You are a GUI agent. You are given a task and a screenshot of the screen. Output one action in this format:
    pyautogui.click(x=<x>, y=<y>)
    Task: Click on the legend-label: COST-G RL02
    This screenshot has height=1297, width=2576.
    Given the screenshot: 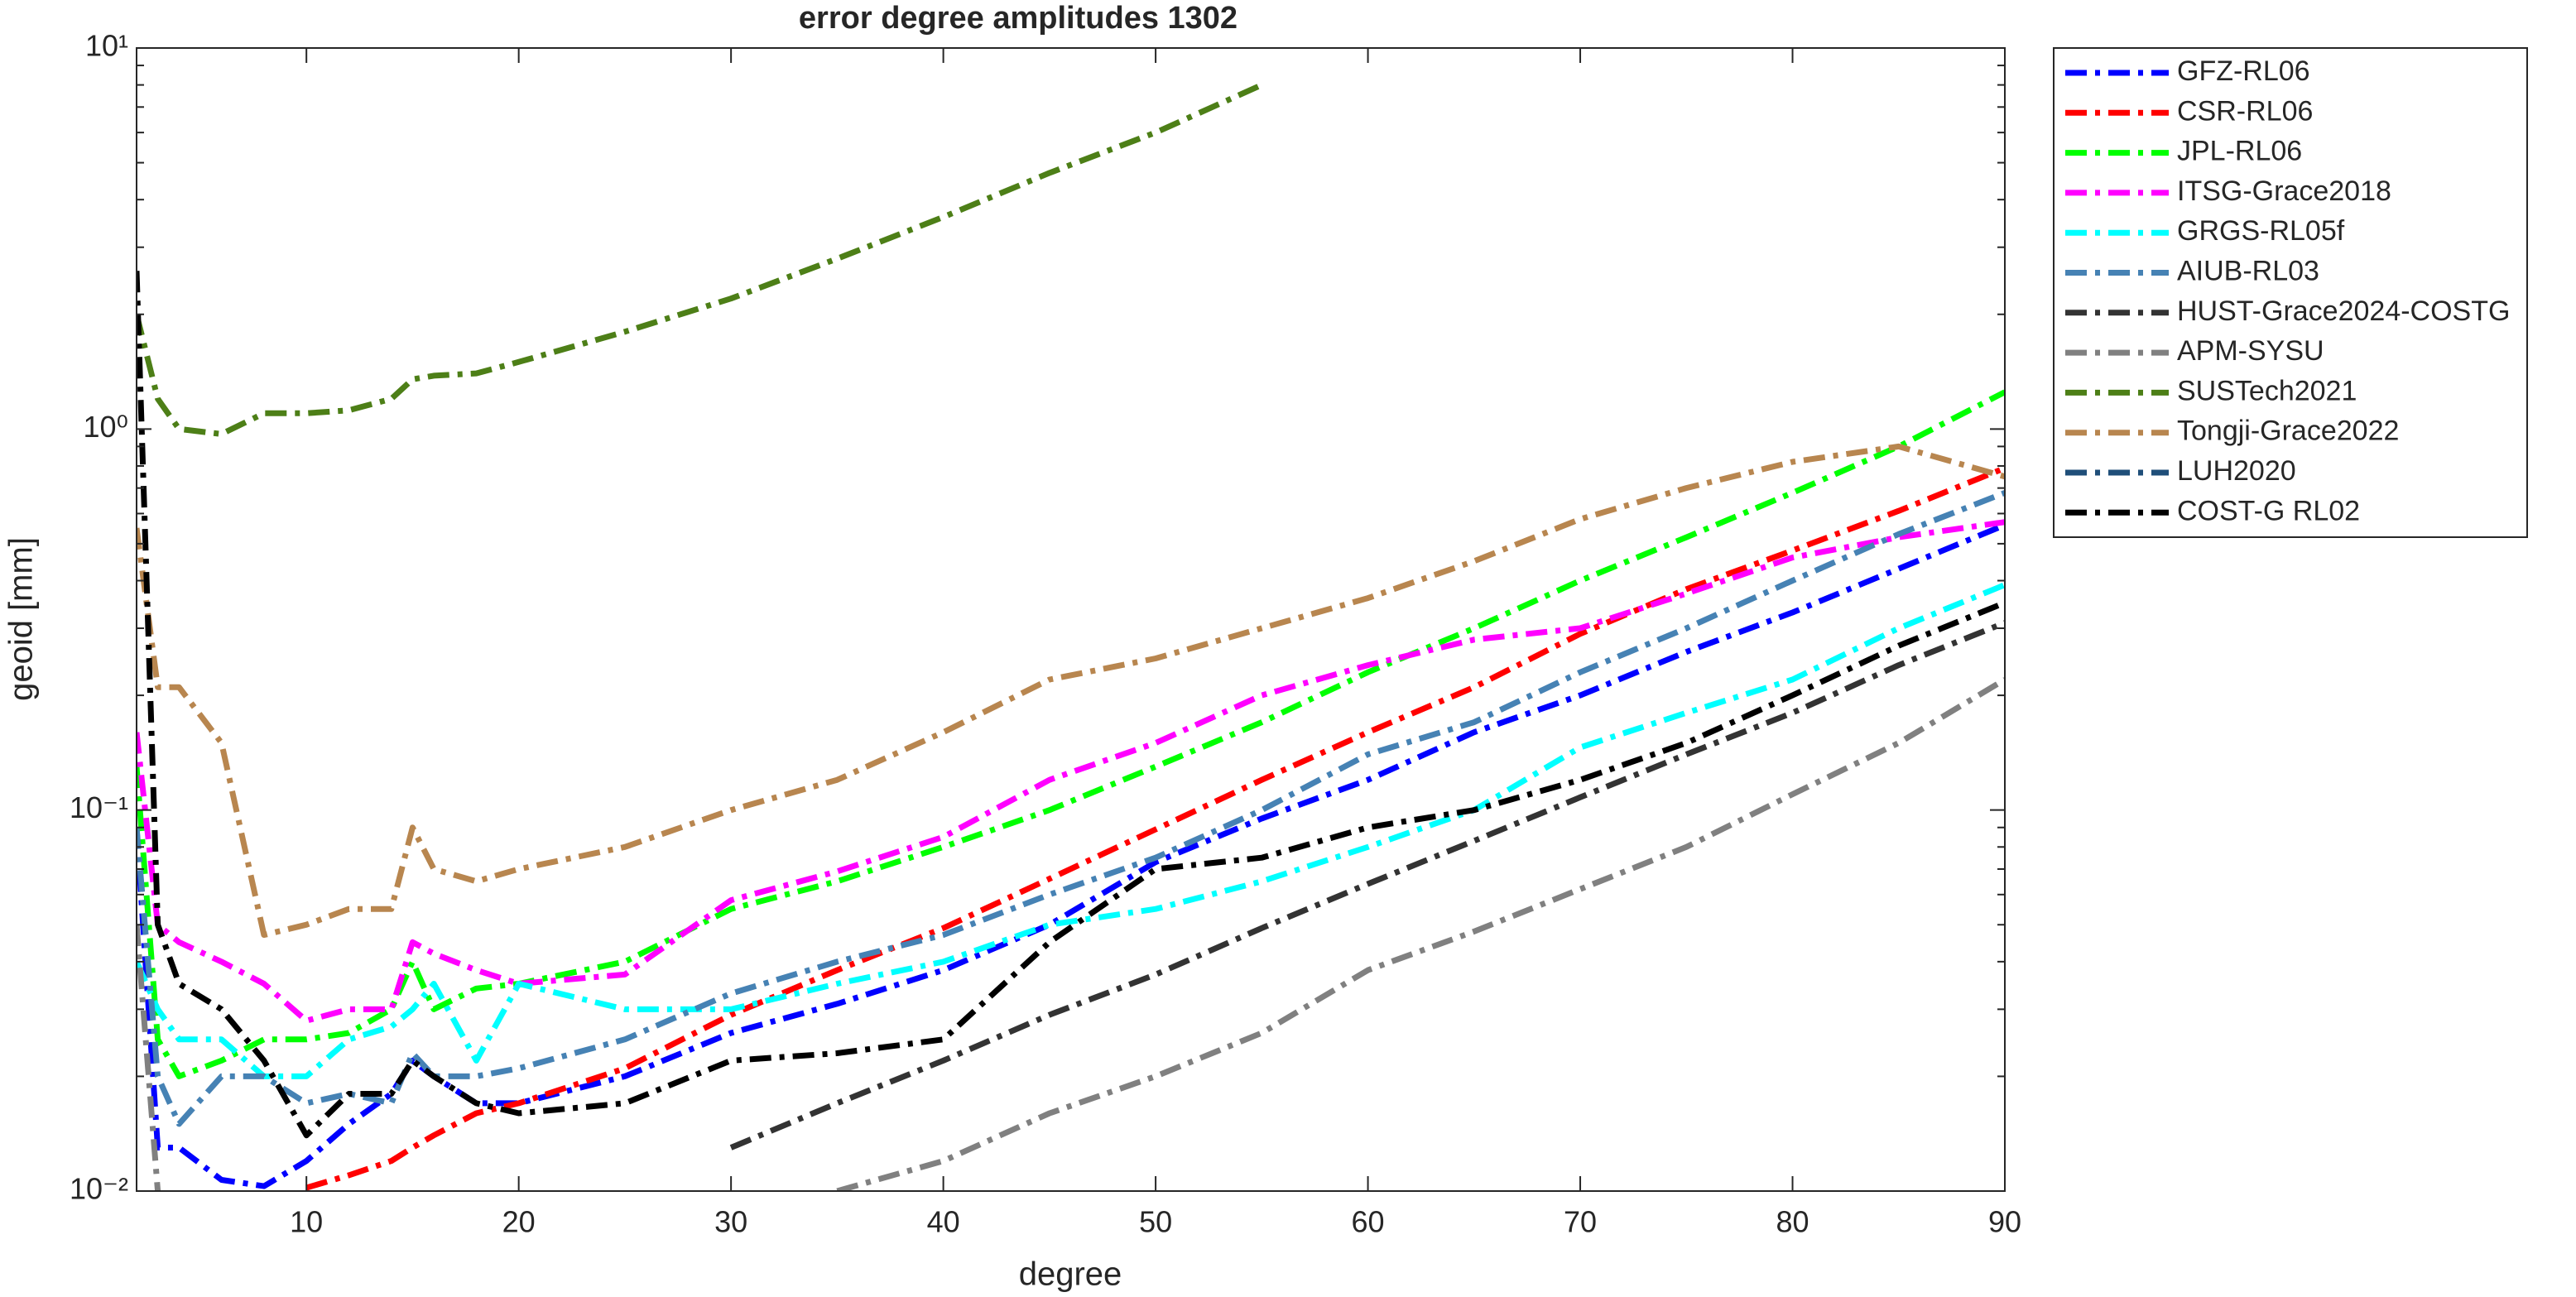 What is the action you would take?
    pyautogui.click(x=2268, y=511)
    